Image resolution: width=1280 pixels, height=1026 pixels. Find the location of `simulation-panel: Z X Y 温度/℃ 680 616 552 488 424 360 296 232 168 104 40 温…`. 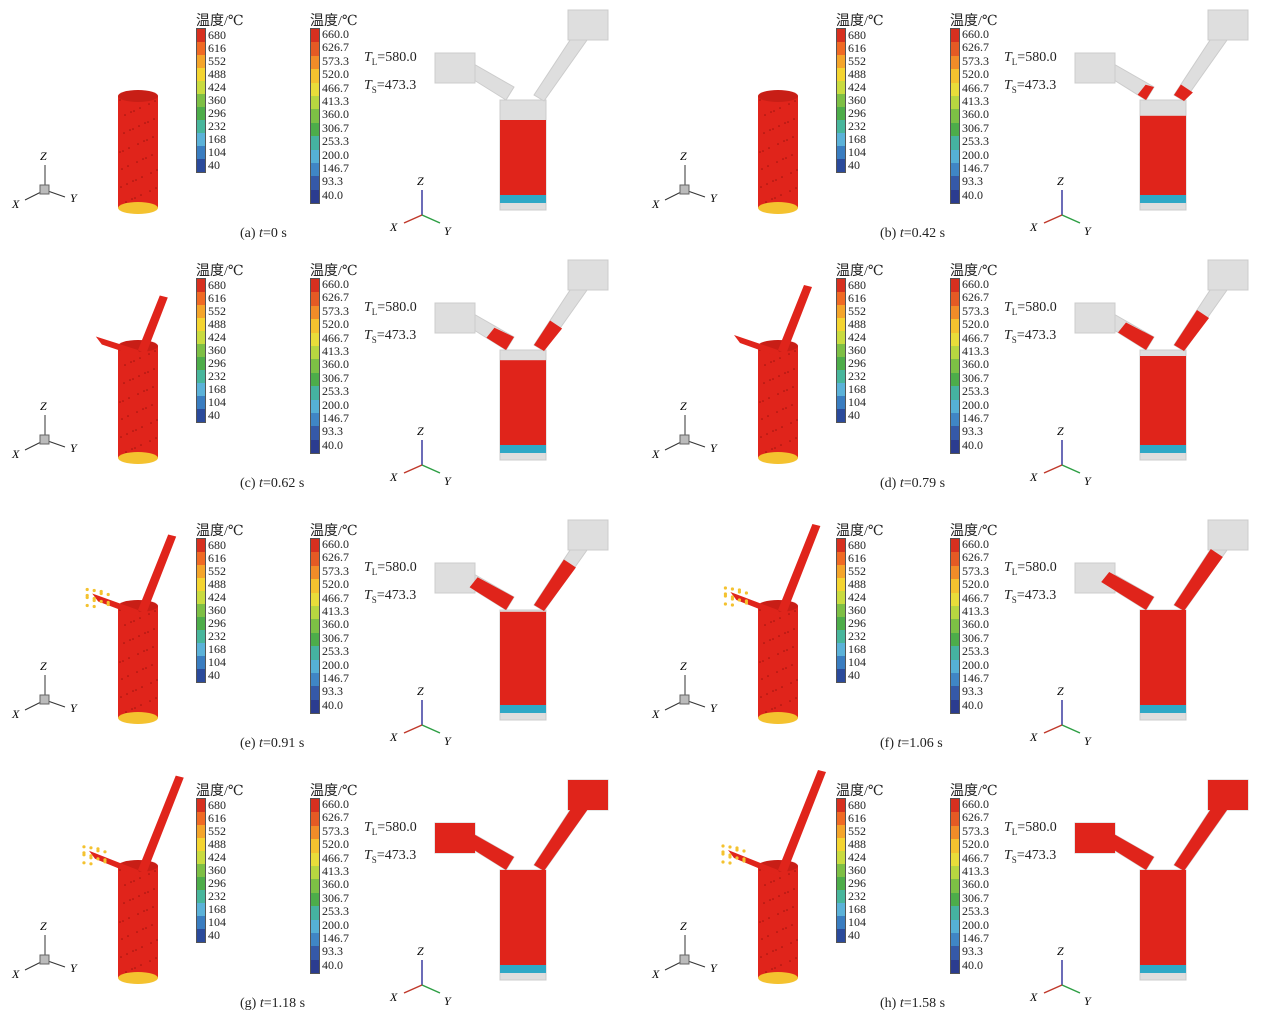

simulation-panel: Z X Y 温度/℃ 680 616 552 488 424 360 296 232 168 104 40 温… is located at coordinates (960, 898).